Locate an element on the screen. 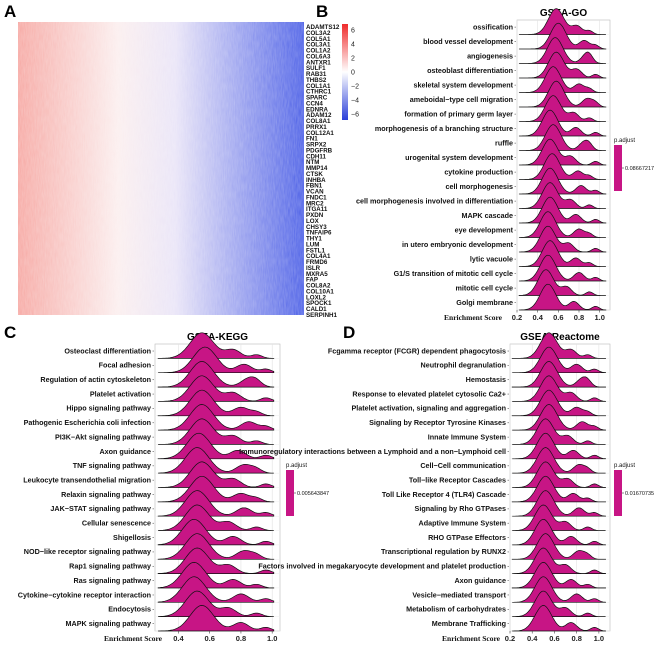  gene-label: SPARC is located at coordinates (317, 98).